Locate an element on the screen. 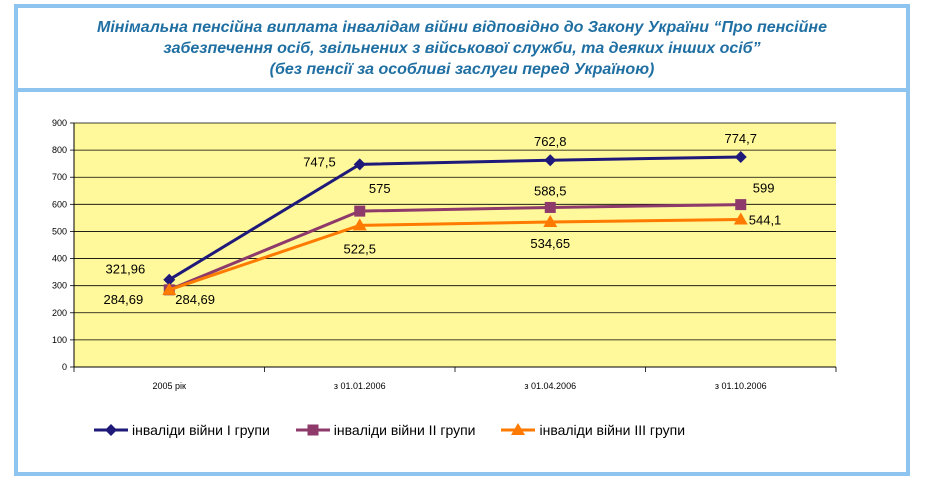 The image size is (930, 490). data-label: 599 is located at coordinates (764, 188).